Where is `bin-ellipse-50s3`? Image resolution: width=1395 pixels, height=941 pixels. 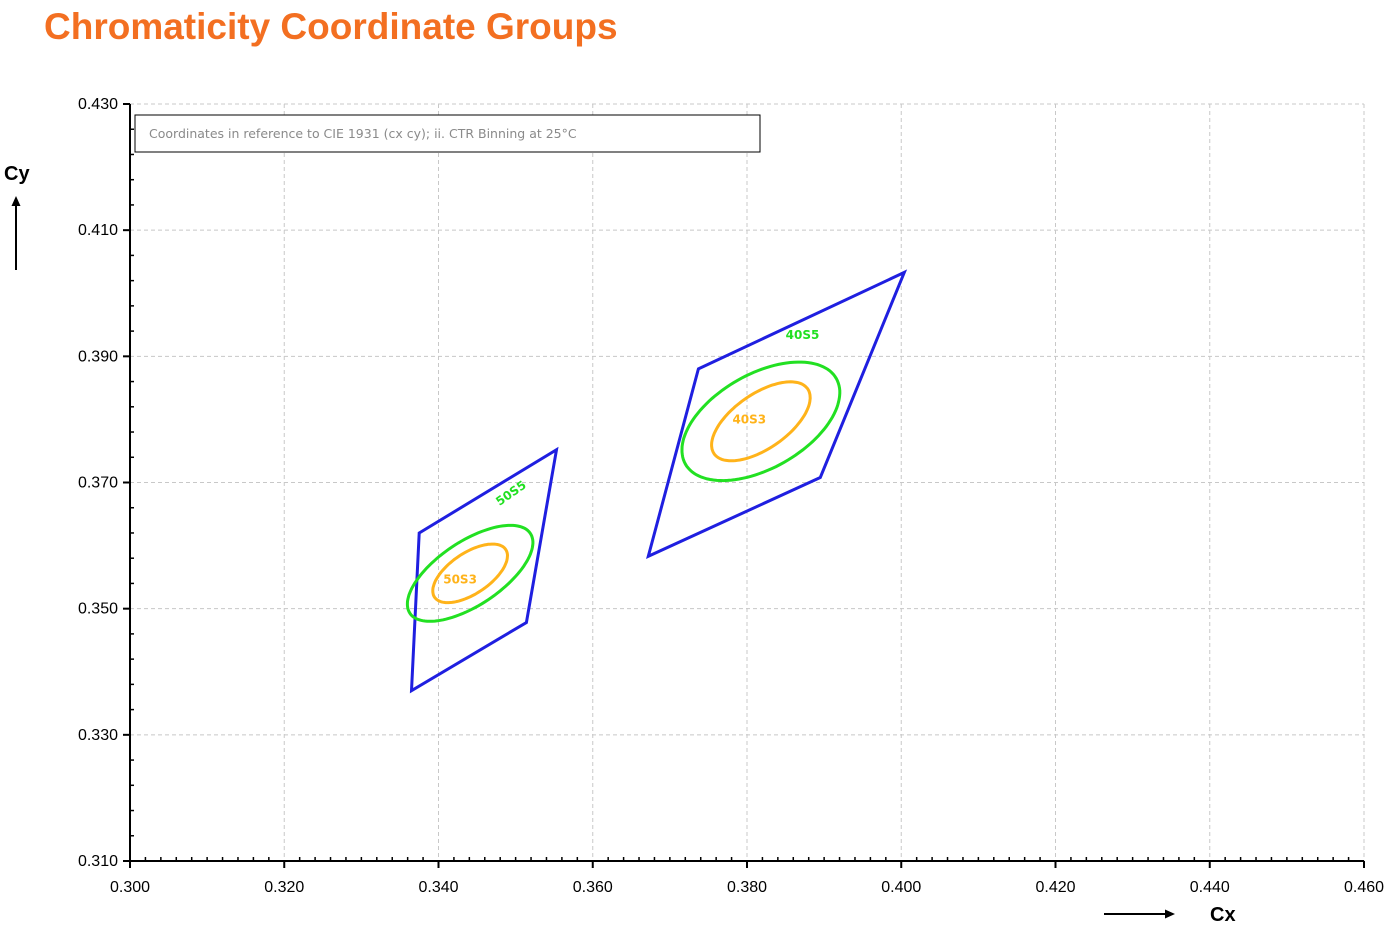
bin-ellipse-50s3 is located at coordinates (470, 573).